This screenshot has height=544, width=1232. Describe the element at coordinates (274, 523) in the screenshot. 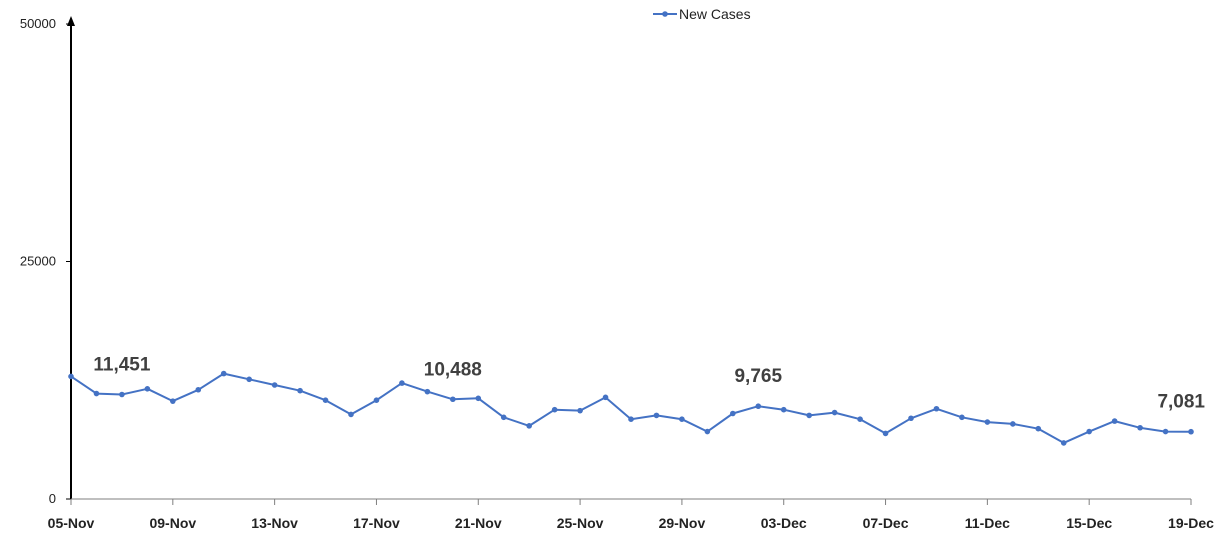

I see `x-tick-label: 13-Nov` at that location.